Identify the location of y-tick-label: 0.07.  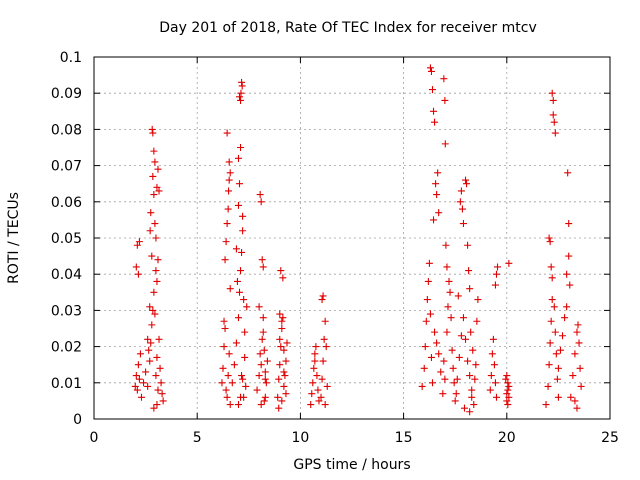
(66, 167).